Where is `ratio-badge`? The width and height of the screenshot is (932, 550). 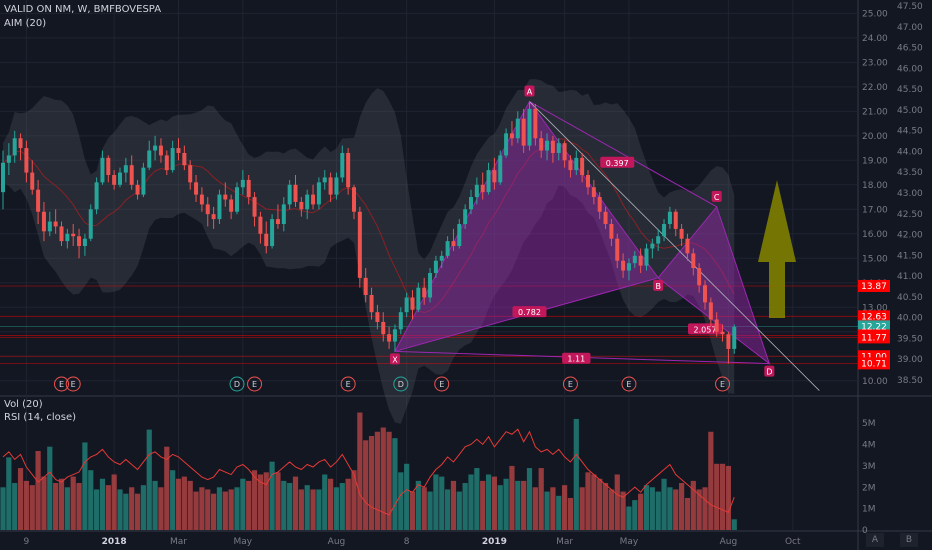 ratio-badge is located at coordinates (617, 162).